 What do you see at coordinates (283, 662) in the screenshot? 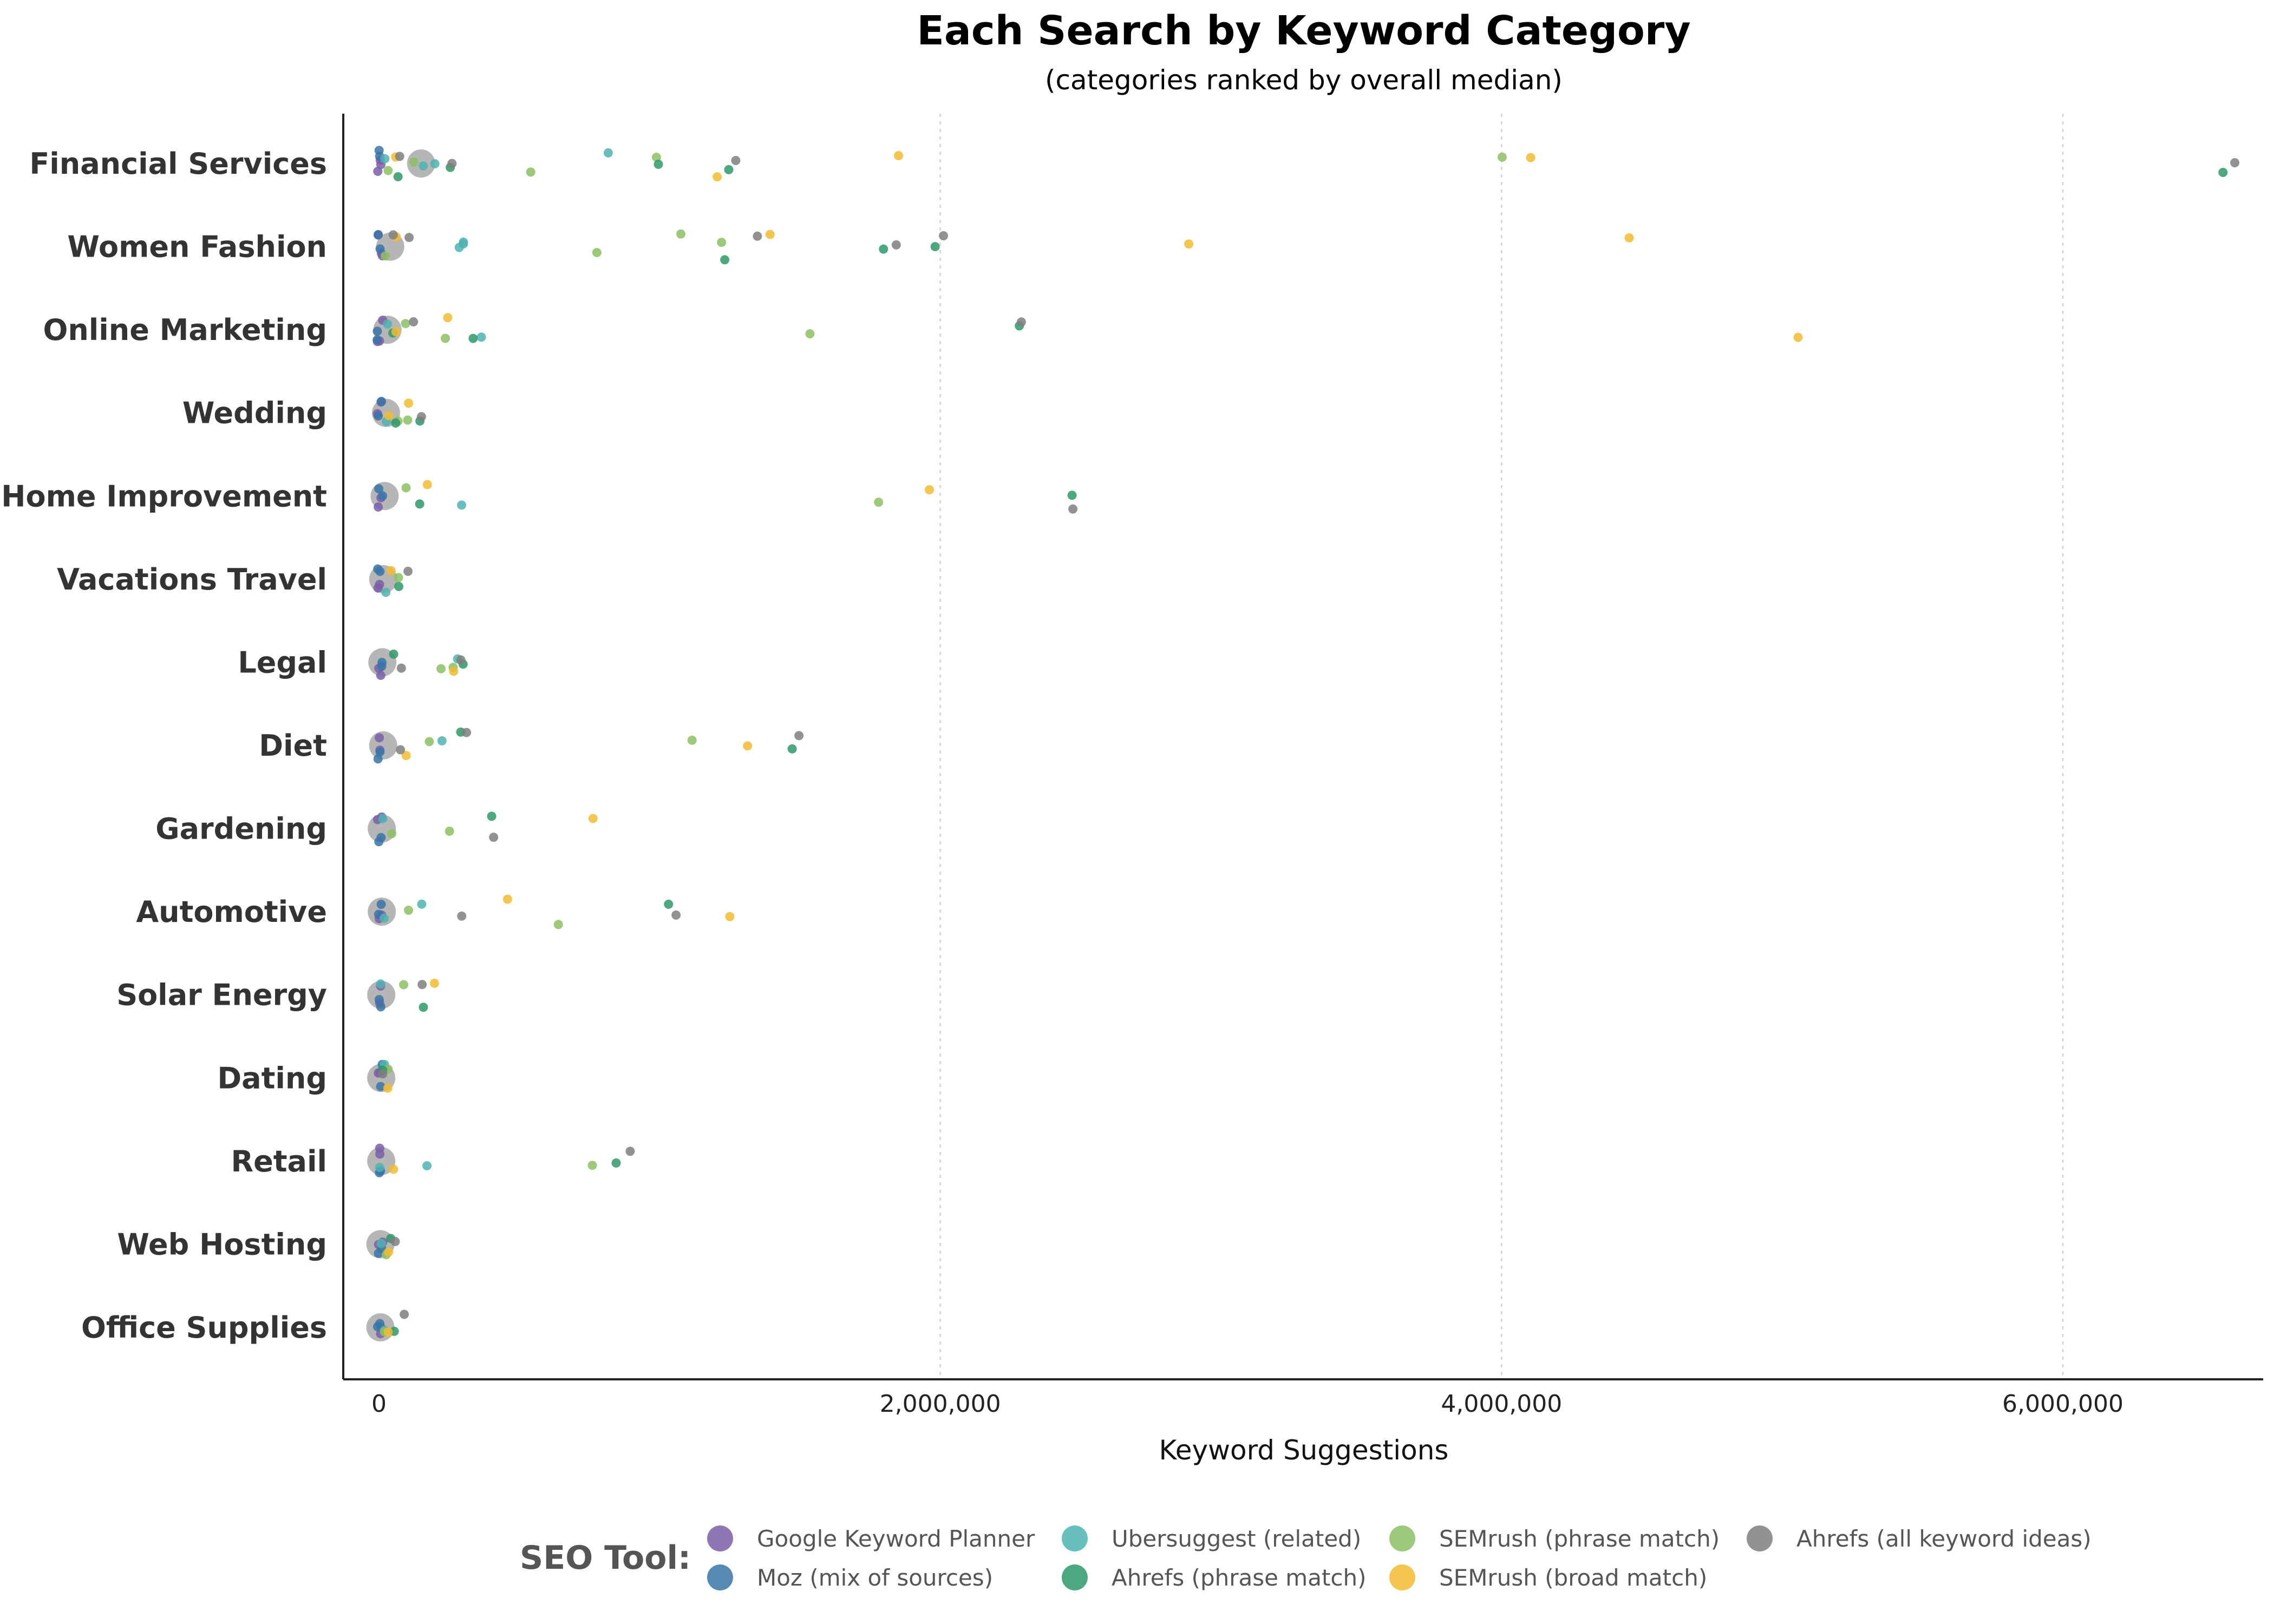
I see `category-label: Legal` at bounding box center [283, 662].